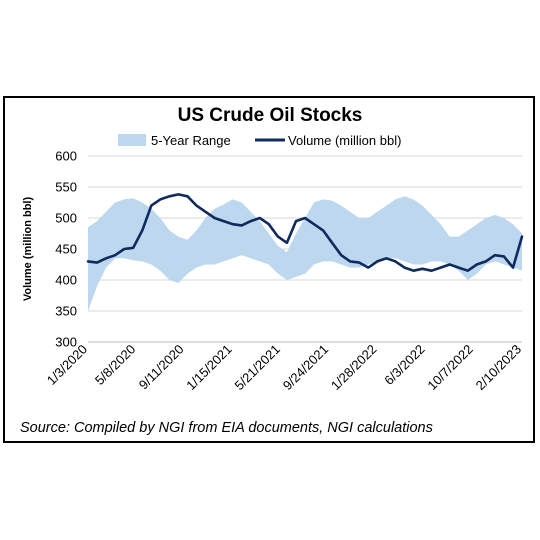 The image size is (540, 540). I want to click on y-tick-label: 550, so click(66, 187).